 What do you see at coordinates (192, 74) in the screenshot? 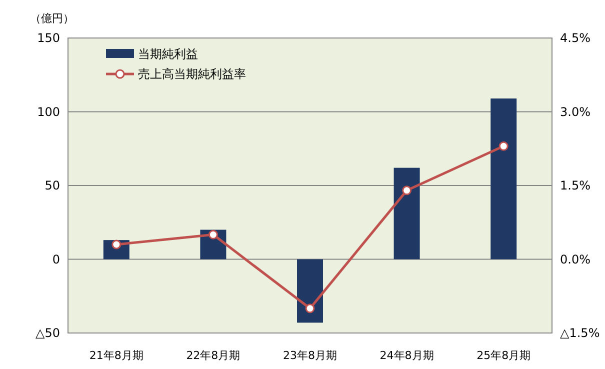
I see `legend-label: 売上高当期純利益率` at bounding box center [192, 74].